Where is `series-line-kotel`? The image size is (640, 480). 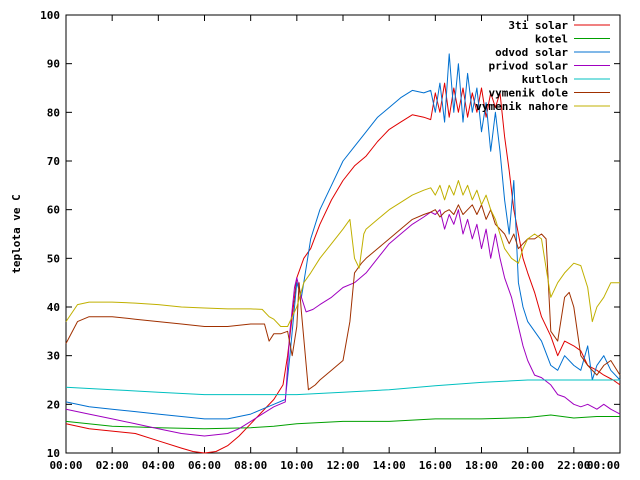 series-line-kotel is located at coordinates (342, 422).